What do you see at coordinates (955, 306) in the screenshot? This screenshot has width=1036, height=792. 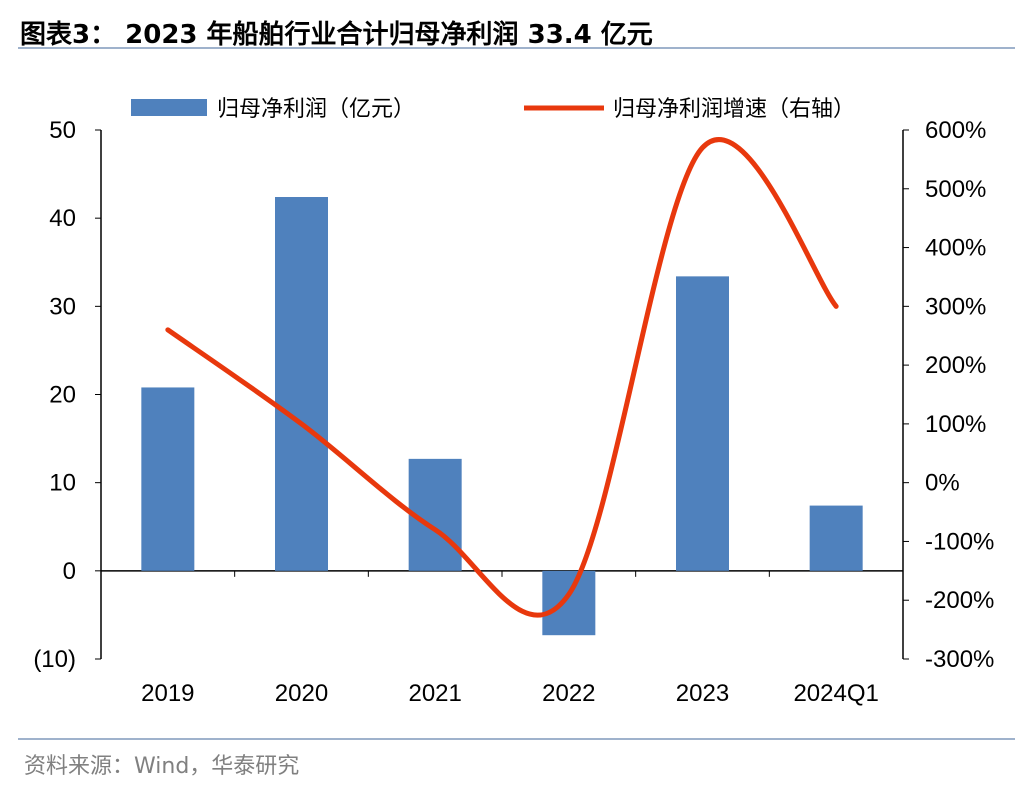 I see `right-tick-label: 300%` at bounding box center [955, 306].